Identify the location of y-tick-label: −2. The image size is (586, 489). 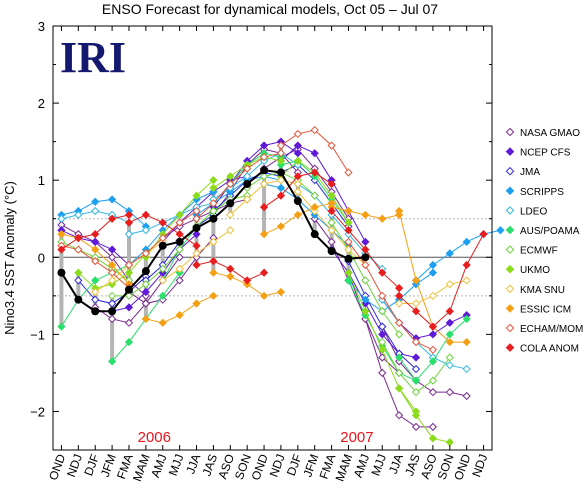
(37, 411).